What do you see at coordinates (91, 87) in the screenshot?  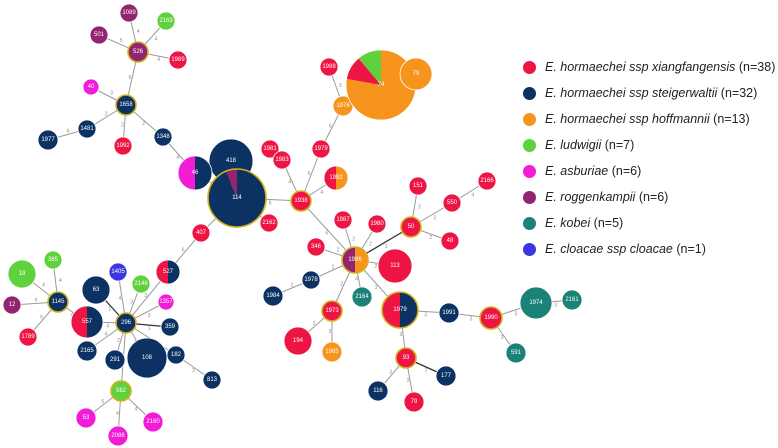 I see `node-label: 40` at bounding box center [91, 87].